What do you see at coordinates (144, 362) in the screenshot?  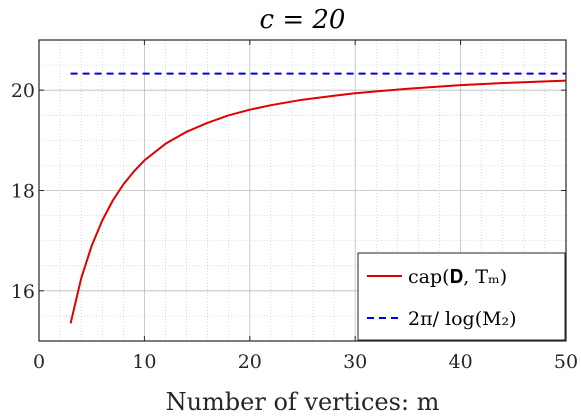 I see `x-tick-label: 10` at bounding box center [144, 362].